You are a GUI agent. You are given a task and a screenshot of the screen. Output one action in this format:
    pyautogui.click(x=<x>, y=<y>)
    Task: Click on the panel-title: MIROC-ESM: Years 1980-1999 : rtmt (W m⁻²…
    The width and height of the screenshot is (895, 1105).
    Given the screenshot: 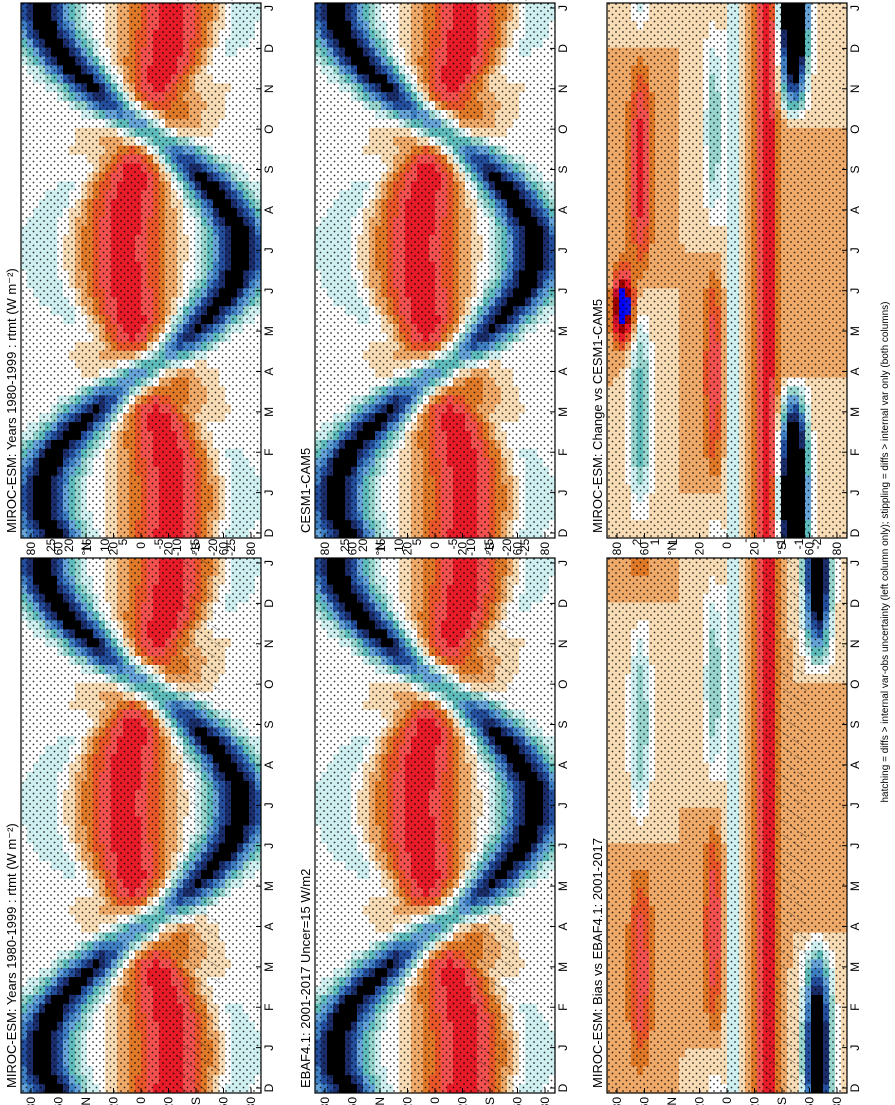 What is the action you would take?
    pyautogui.click(x=11, y=955)
    